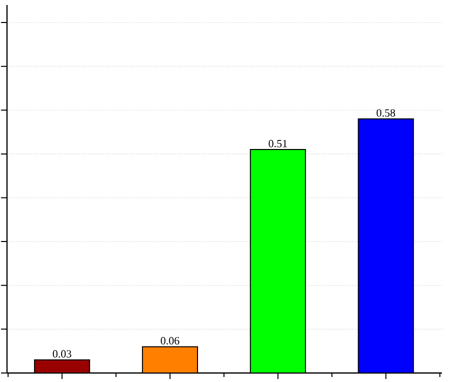 The image size is (474, 382). I want to click on data-label: 0.51, so click(277, 144).